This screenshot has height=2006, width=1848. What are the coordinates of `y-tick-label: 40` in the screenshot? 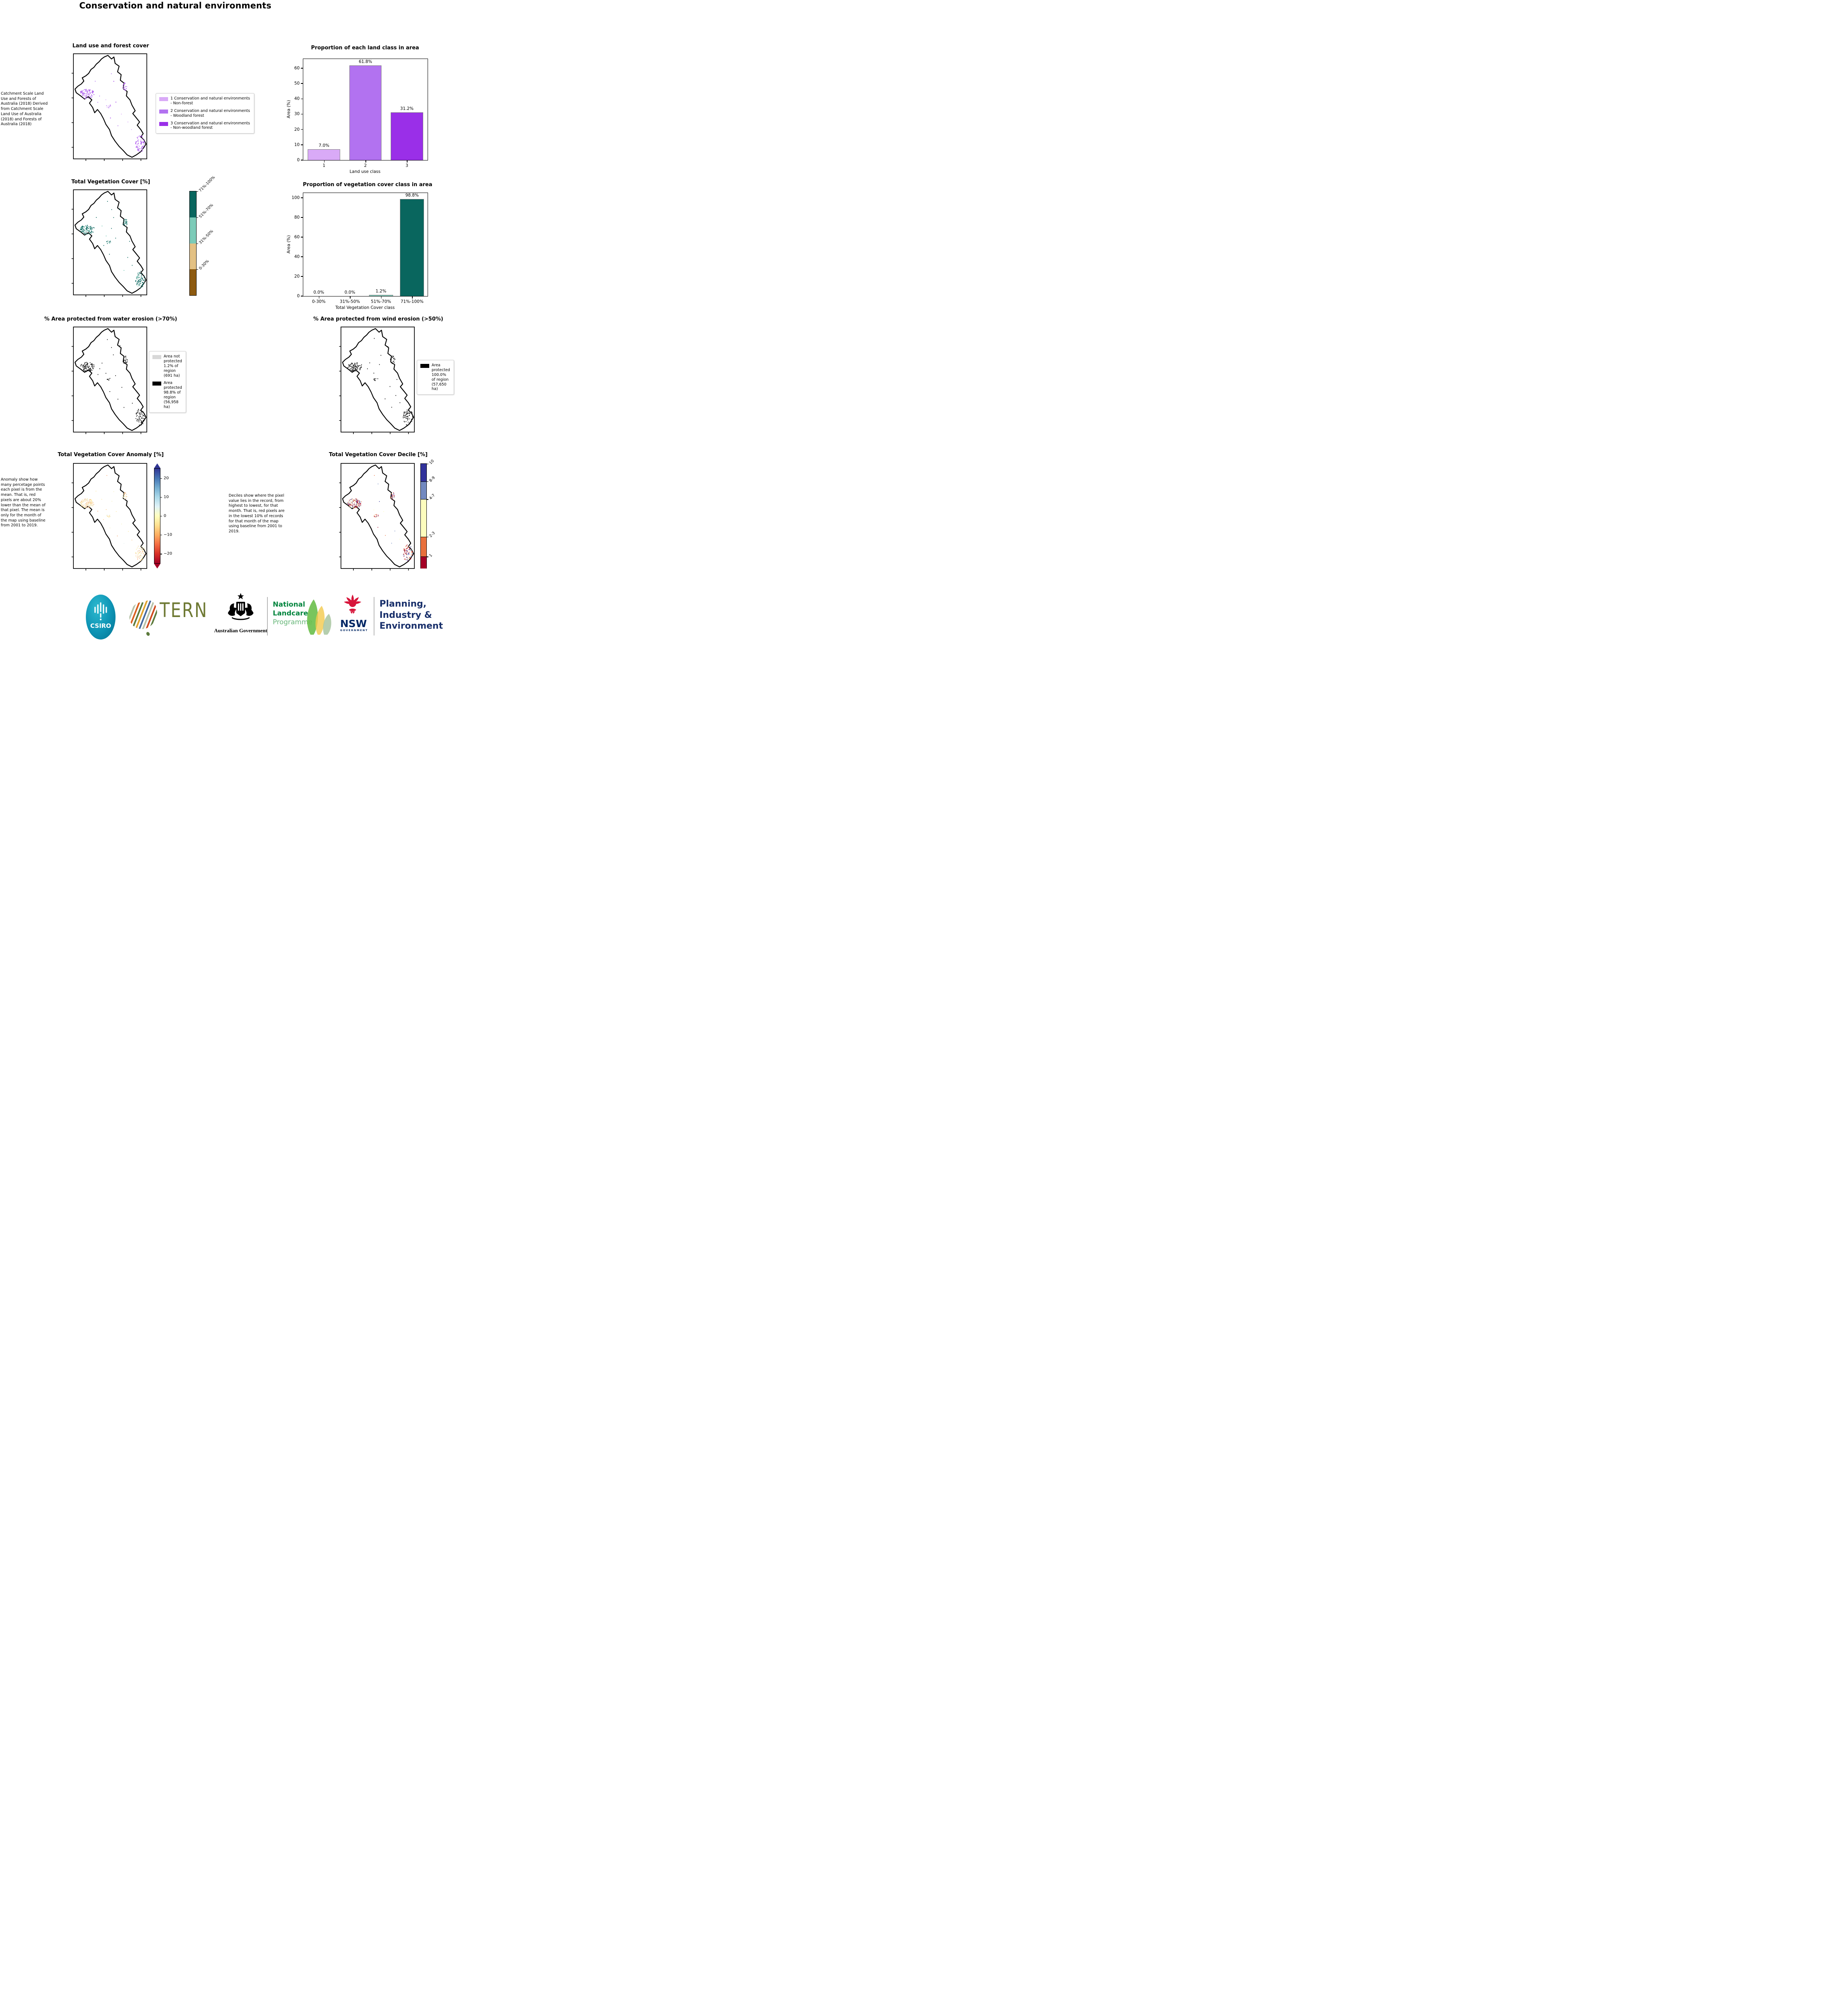 It's located at (297, 99).